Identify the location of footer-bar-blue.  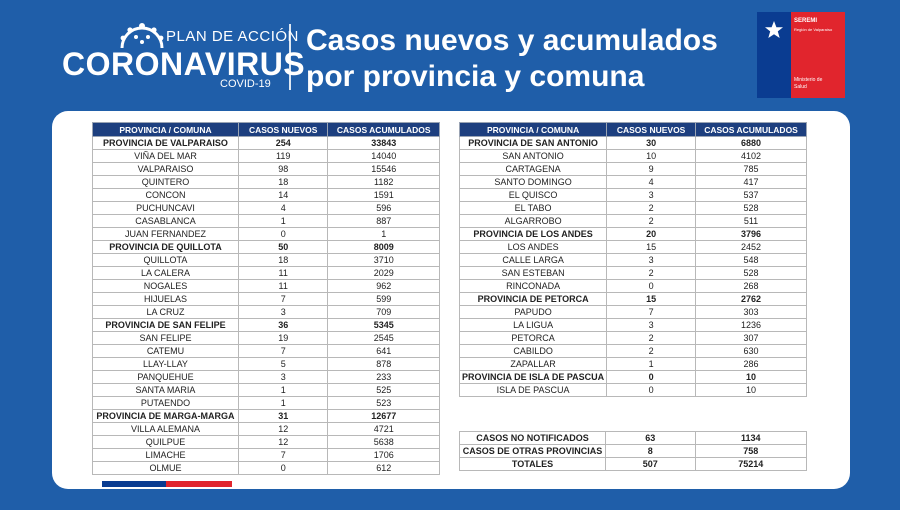
(134, 484).